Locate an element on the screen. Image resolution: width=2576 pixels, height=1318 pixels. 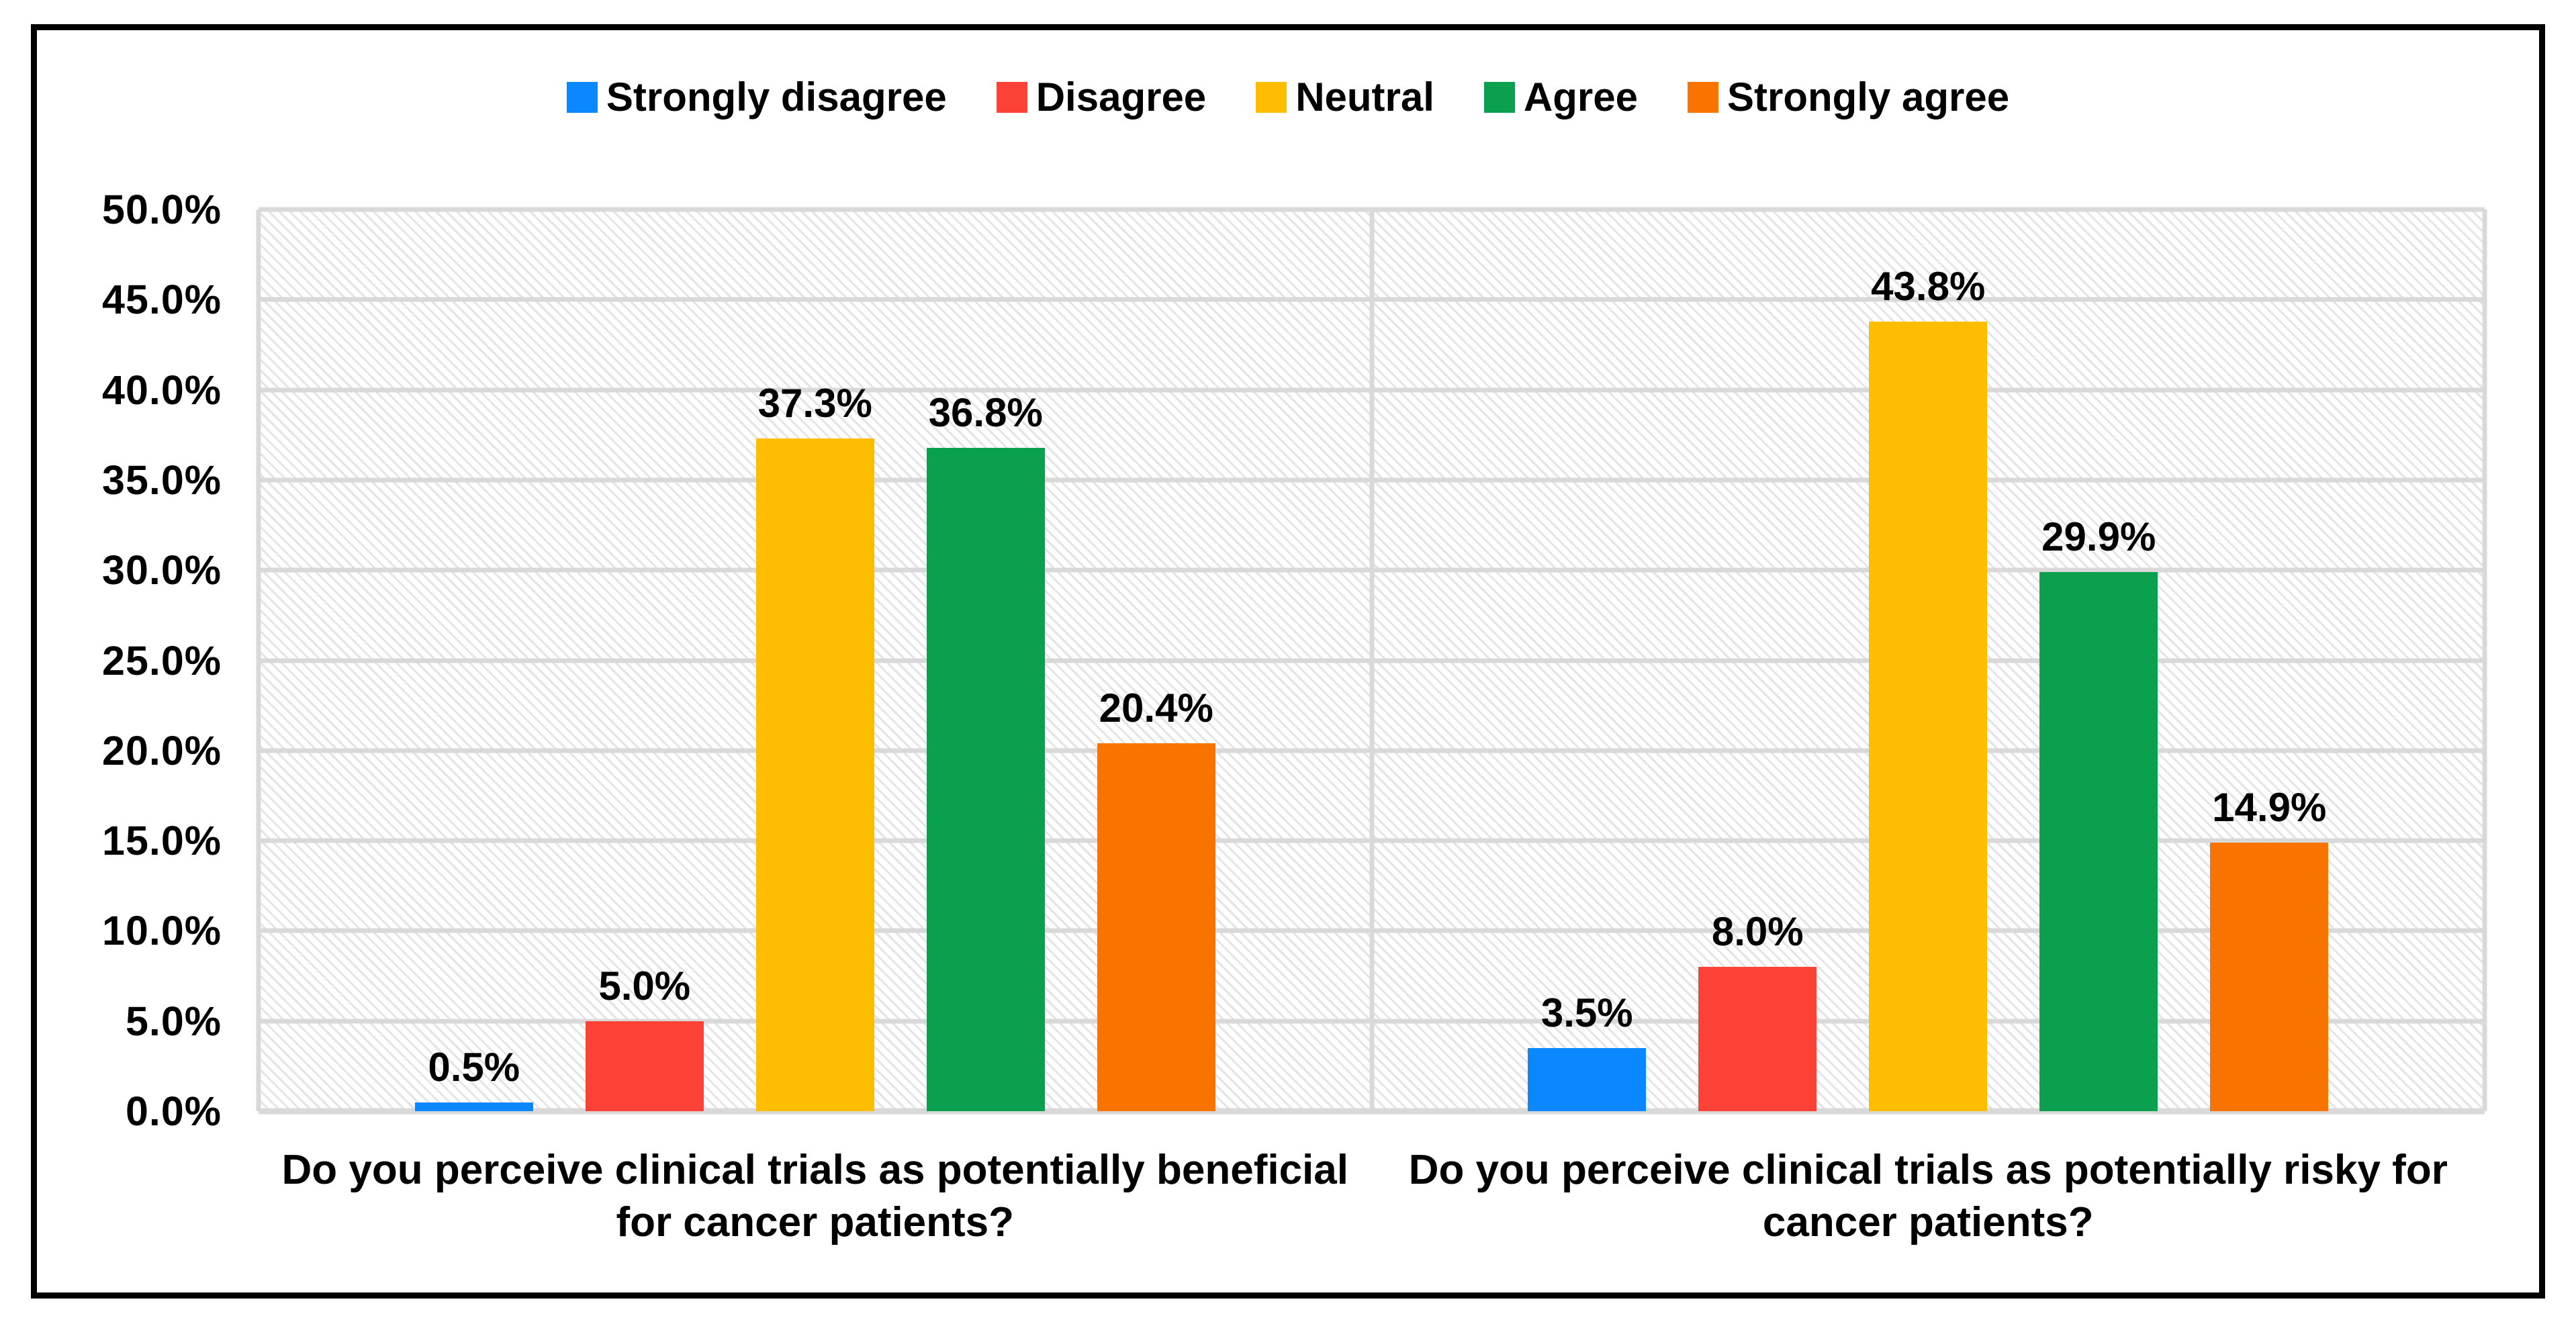
legend-label: Strongly disagree is located at coordinates (776, 97).